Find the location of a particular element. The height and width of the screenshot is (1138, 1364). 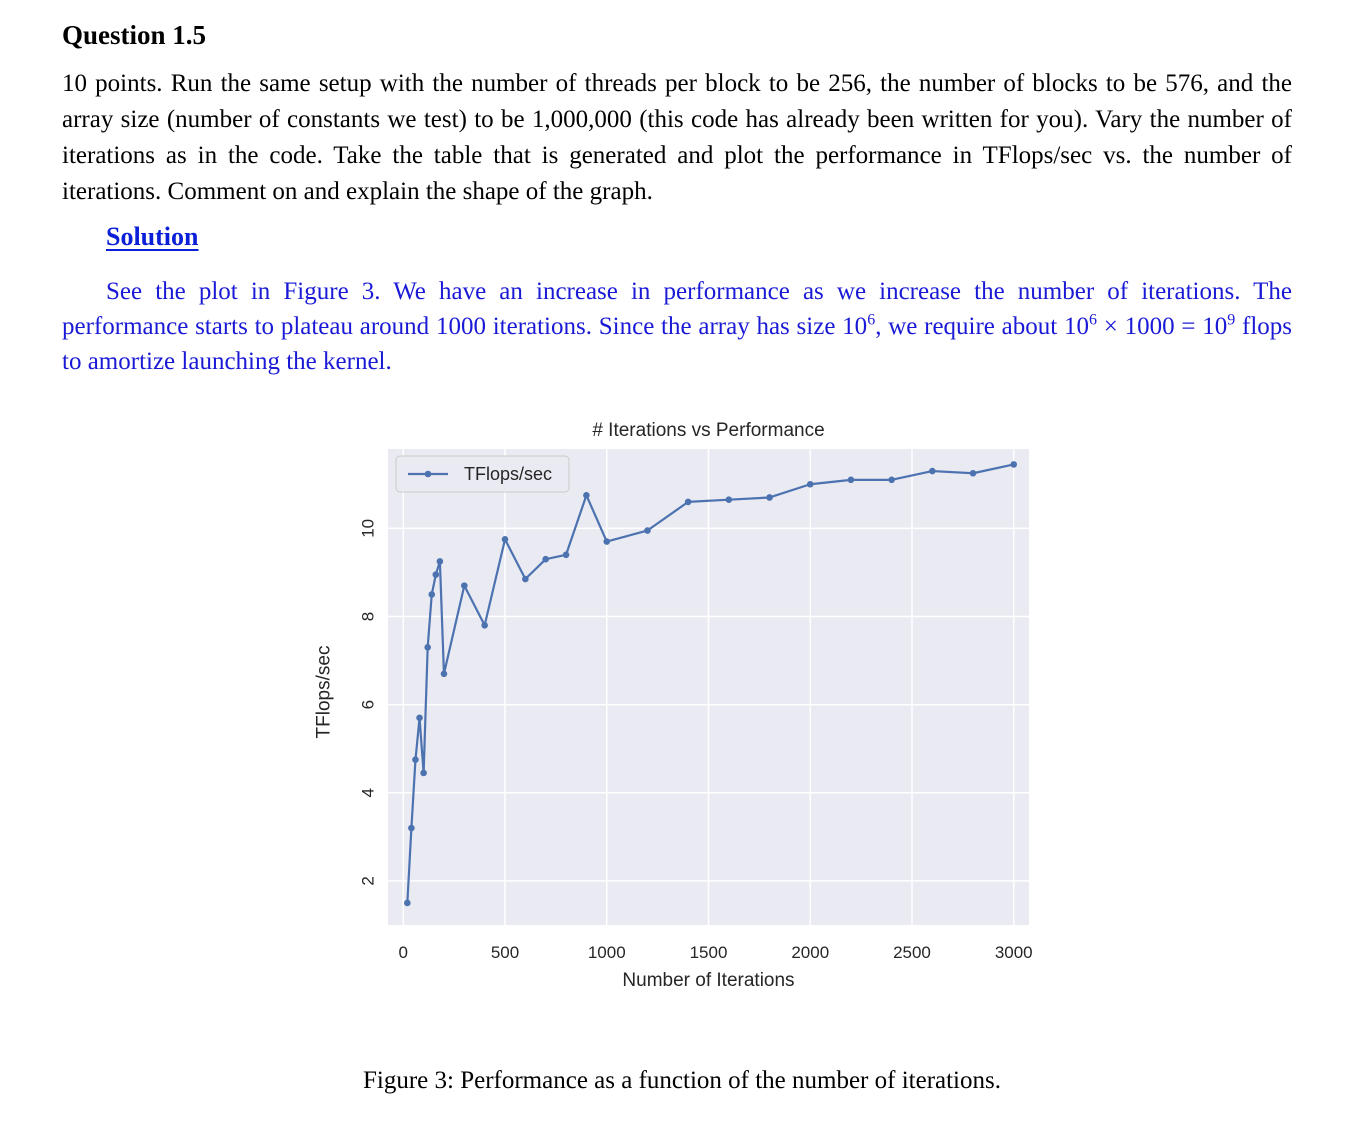

y-tick-label: 8 is located at coordinates (368, 616).